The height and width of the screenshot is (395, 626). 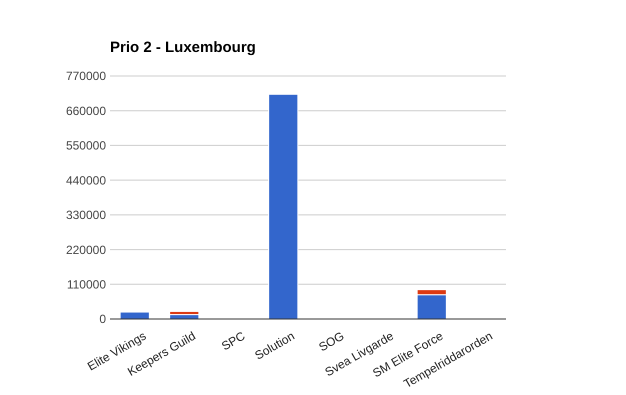 What do you see at coordinates (86, 145) in the screenshot?
I see `y-tick-label: 550000` at bounding box center [86, 145].